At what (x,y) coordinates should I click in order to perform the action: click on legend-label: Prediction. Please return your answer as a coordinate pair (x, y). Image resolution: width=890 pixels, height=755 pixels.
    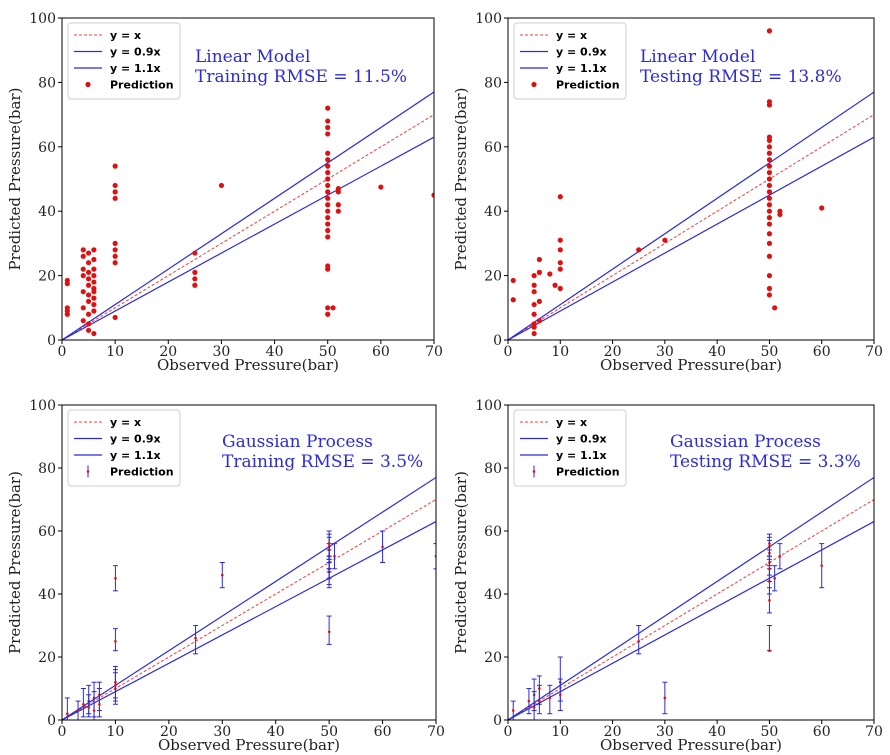
    Looking at the image, I should click on (142, 472).